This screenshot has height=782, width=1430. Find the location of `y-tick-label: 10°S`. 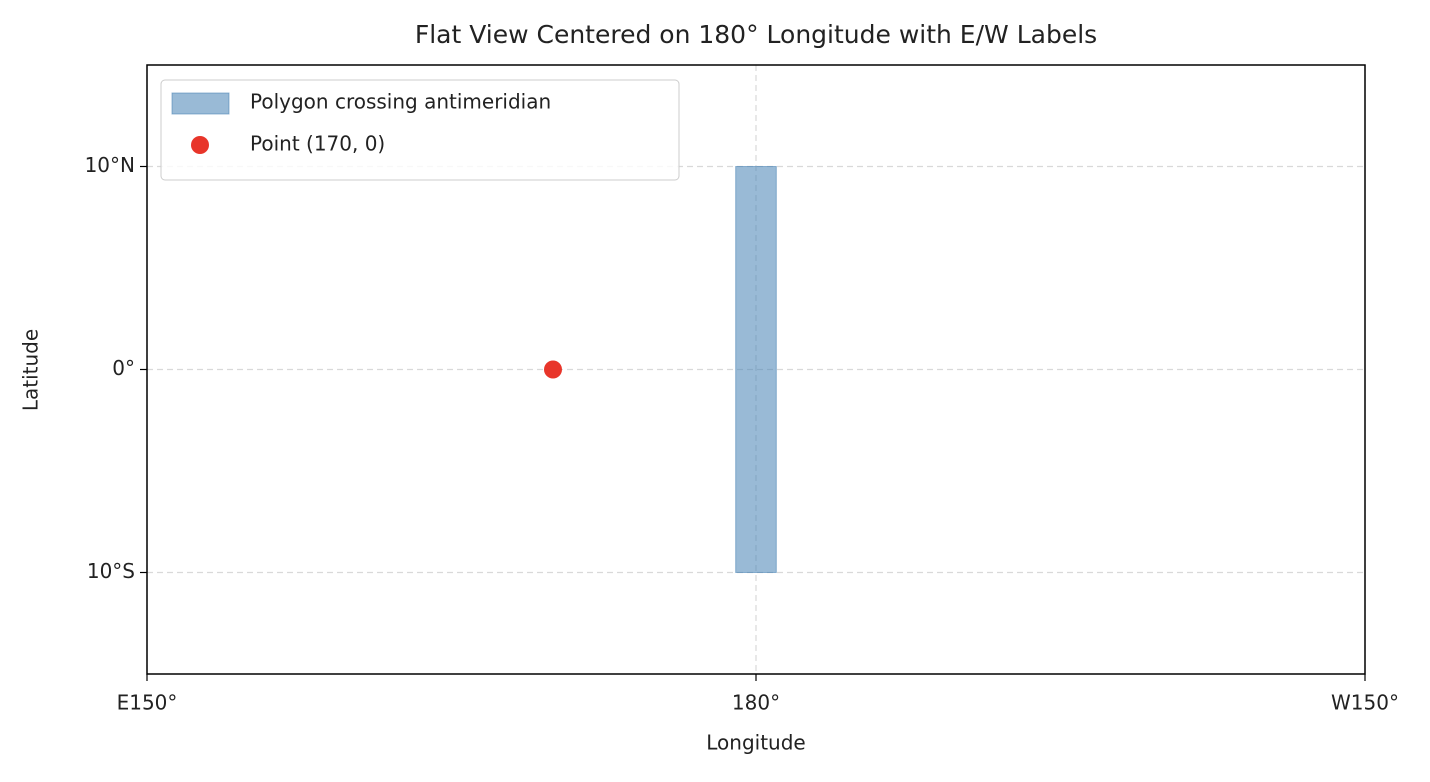

y-tick-label: 10°S is located at coordinates (111, 571).